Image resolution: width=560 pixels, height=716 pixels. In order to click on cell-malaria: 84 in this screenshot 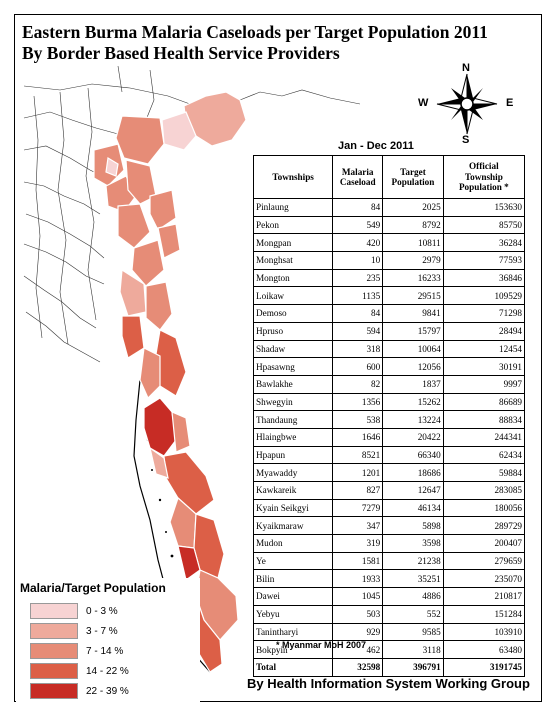, I will do `click(358, 313)`.